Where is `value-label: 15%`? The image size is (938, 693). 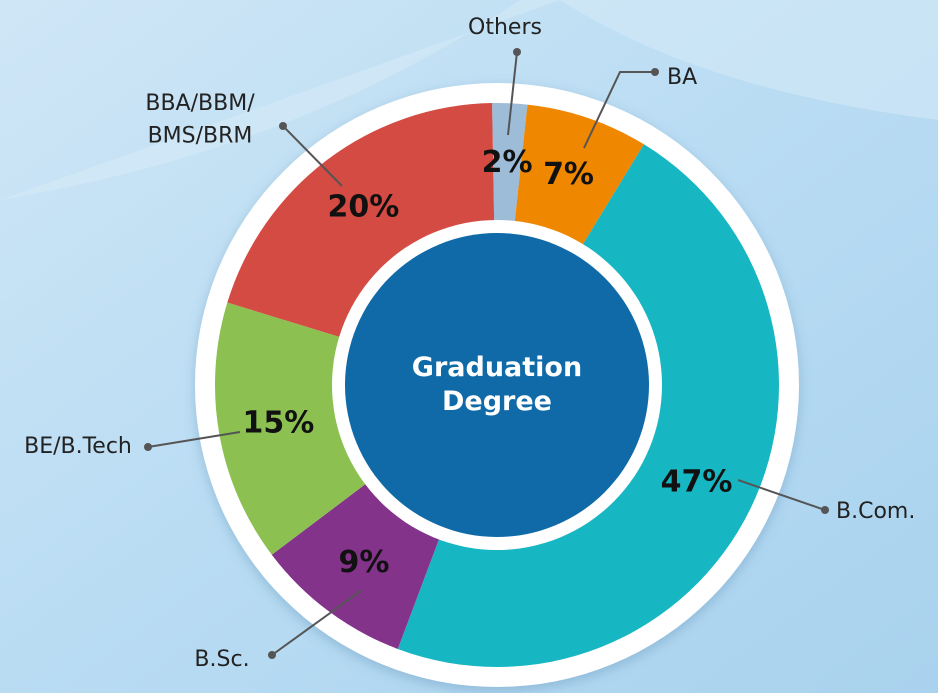 value-label: 15% is located at coordinates (278, 422).